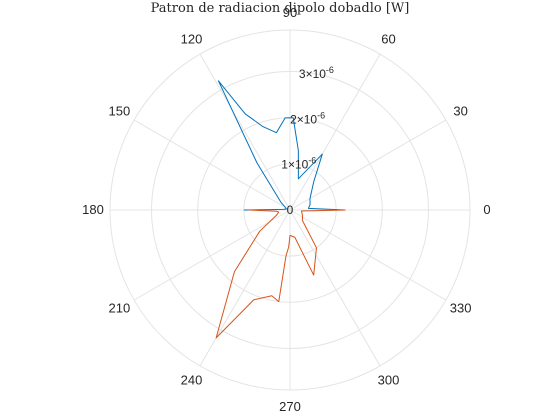 This screenshot has height=420, width=560. Describe the element at coordinates (192, 380) in the screenshot. I see `theta-tick-label: 240` at that location.